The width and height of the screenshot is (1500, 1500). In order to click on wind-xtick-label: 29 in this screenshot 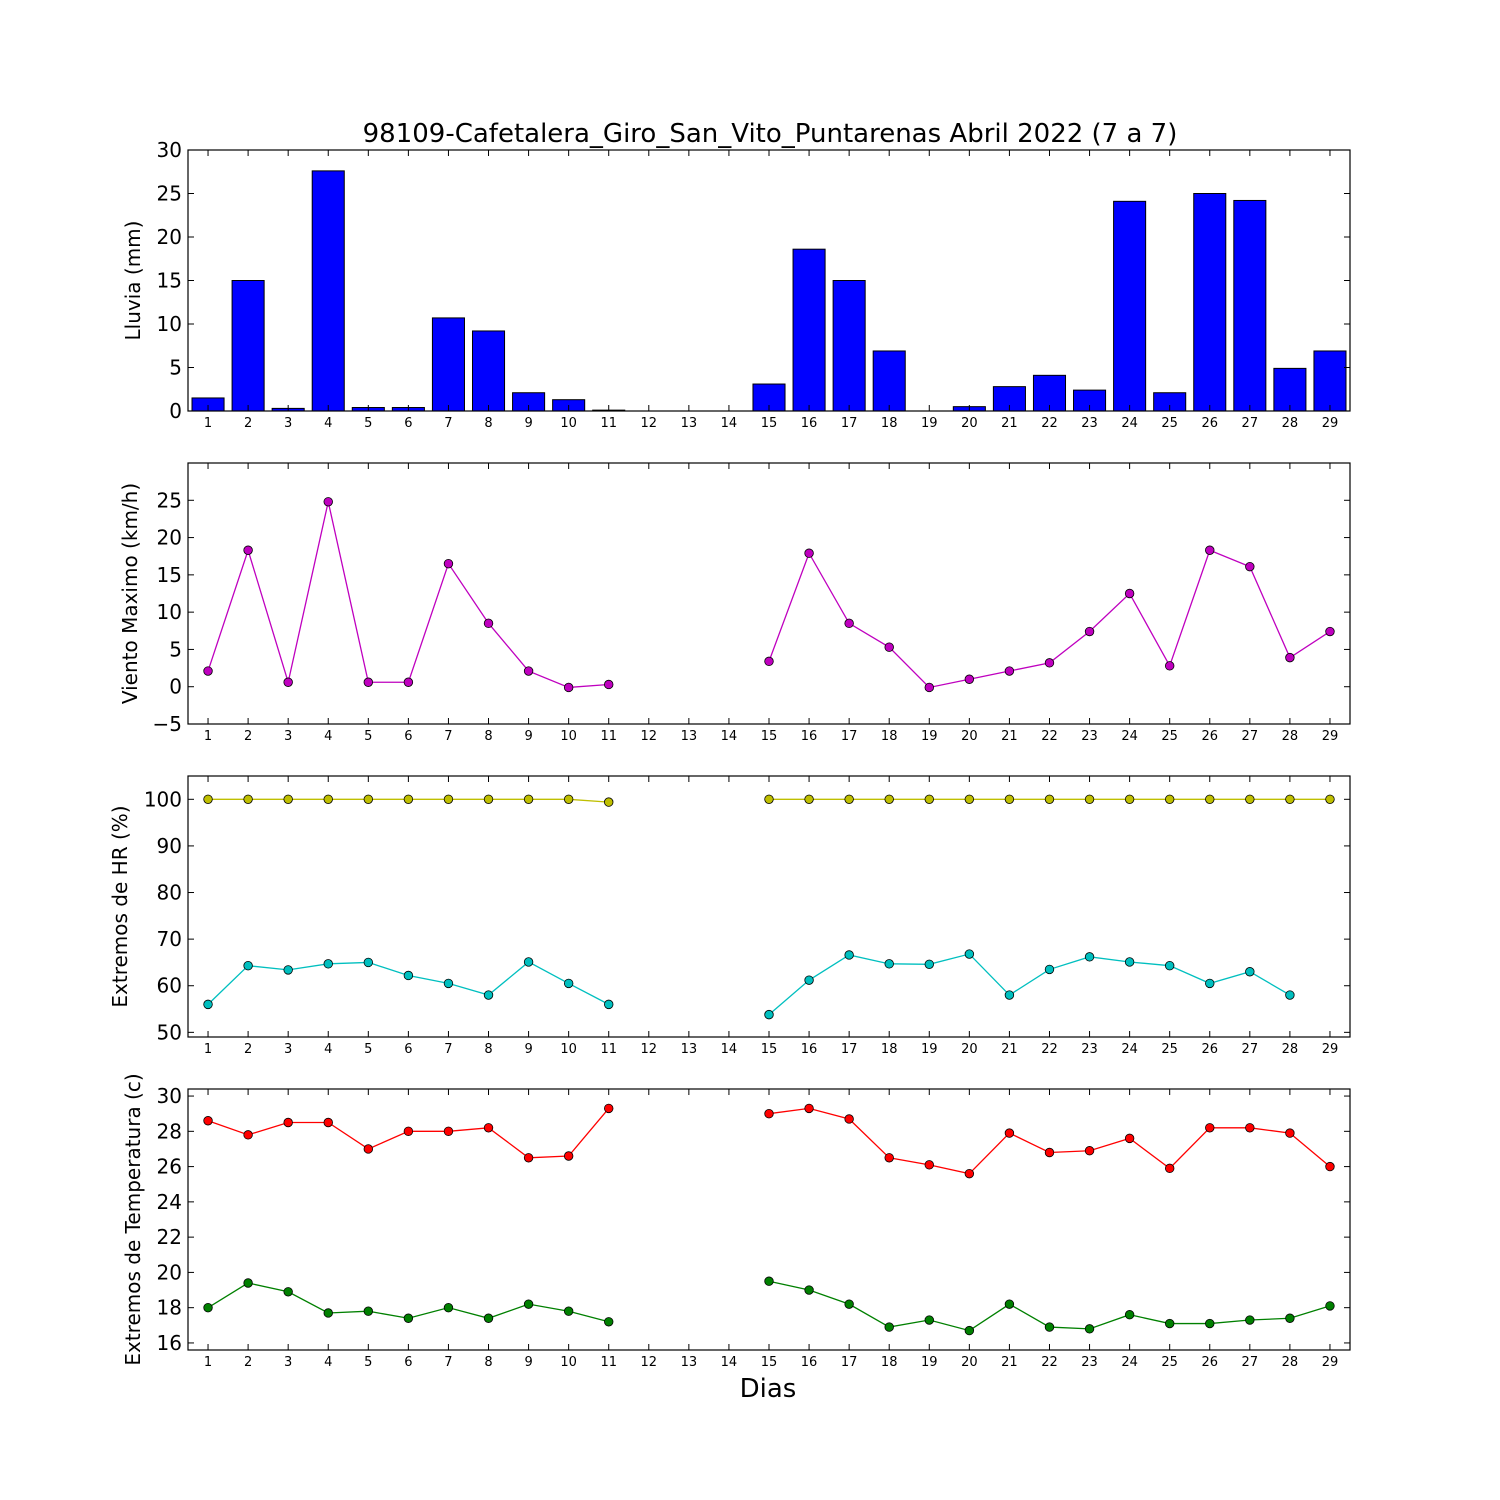, I will do `click(1330, 736)`.